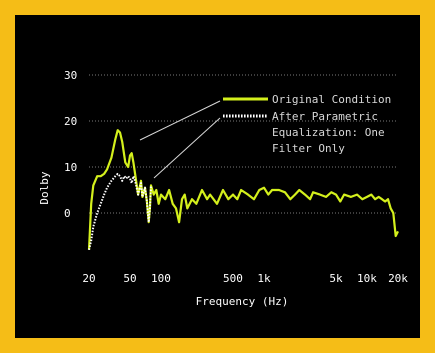 The height and width of the screenshot is (353, 435). I want to click on x-tick-label-6: 10k, so click(367, 278).